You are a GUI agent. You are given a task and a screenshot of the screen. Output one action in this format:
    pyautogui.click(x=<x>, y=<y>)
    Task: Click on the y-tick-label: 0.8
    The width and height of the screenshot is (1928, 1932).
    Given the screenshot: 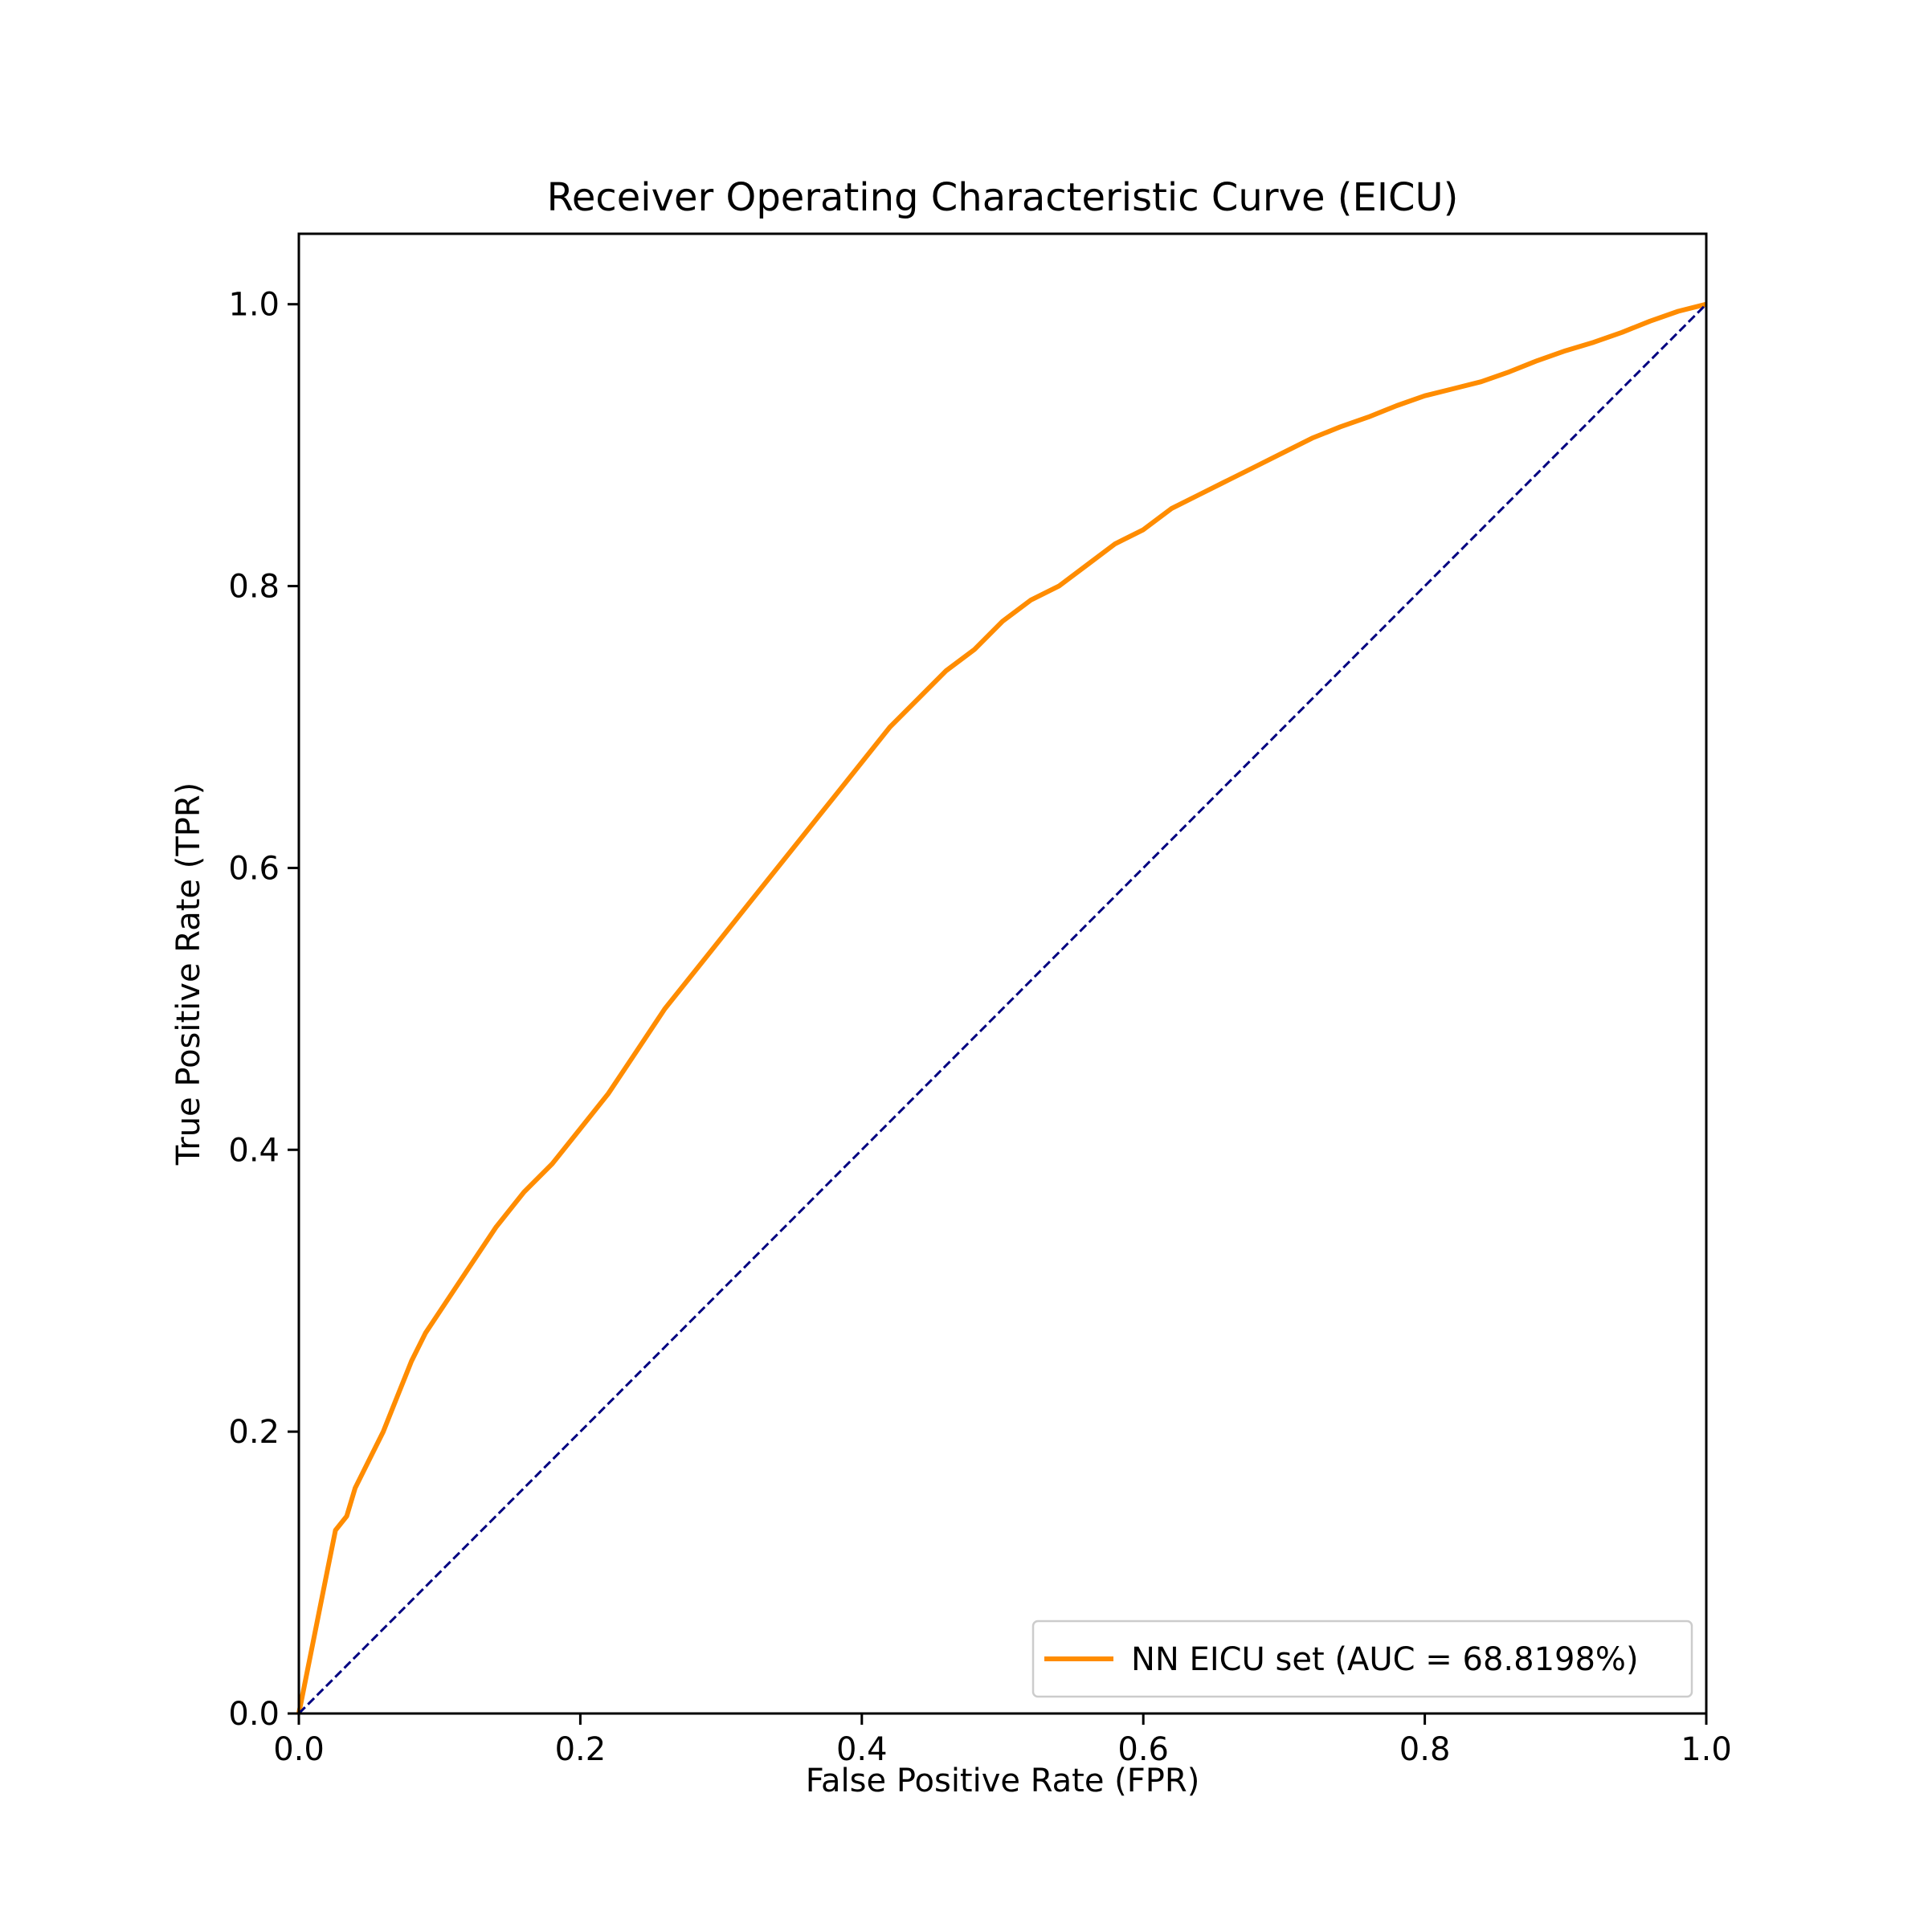 What is the action you would take?
    pyautogui.click(x=254, y=588)
    